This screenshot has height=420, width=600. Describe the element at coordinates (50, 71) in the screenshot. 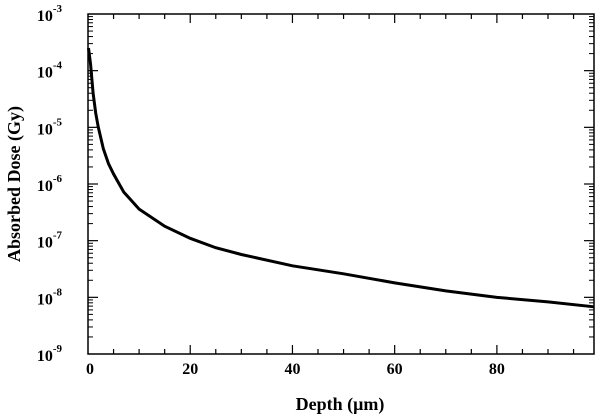

I see `y-tick-label: 10⁻⁴` at that location.